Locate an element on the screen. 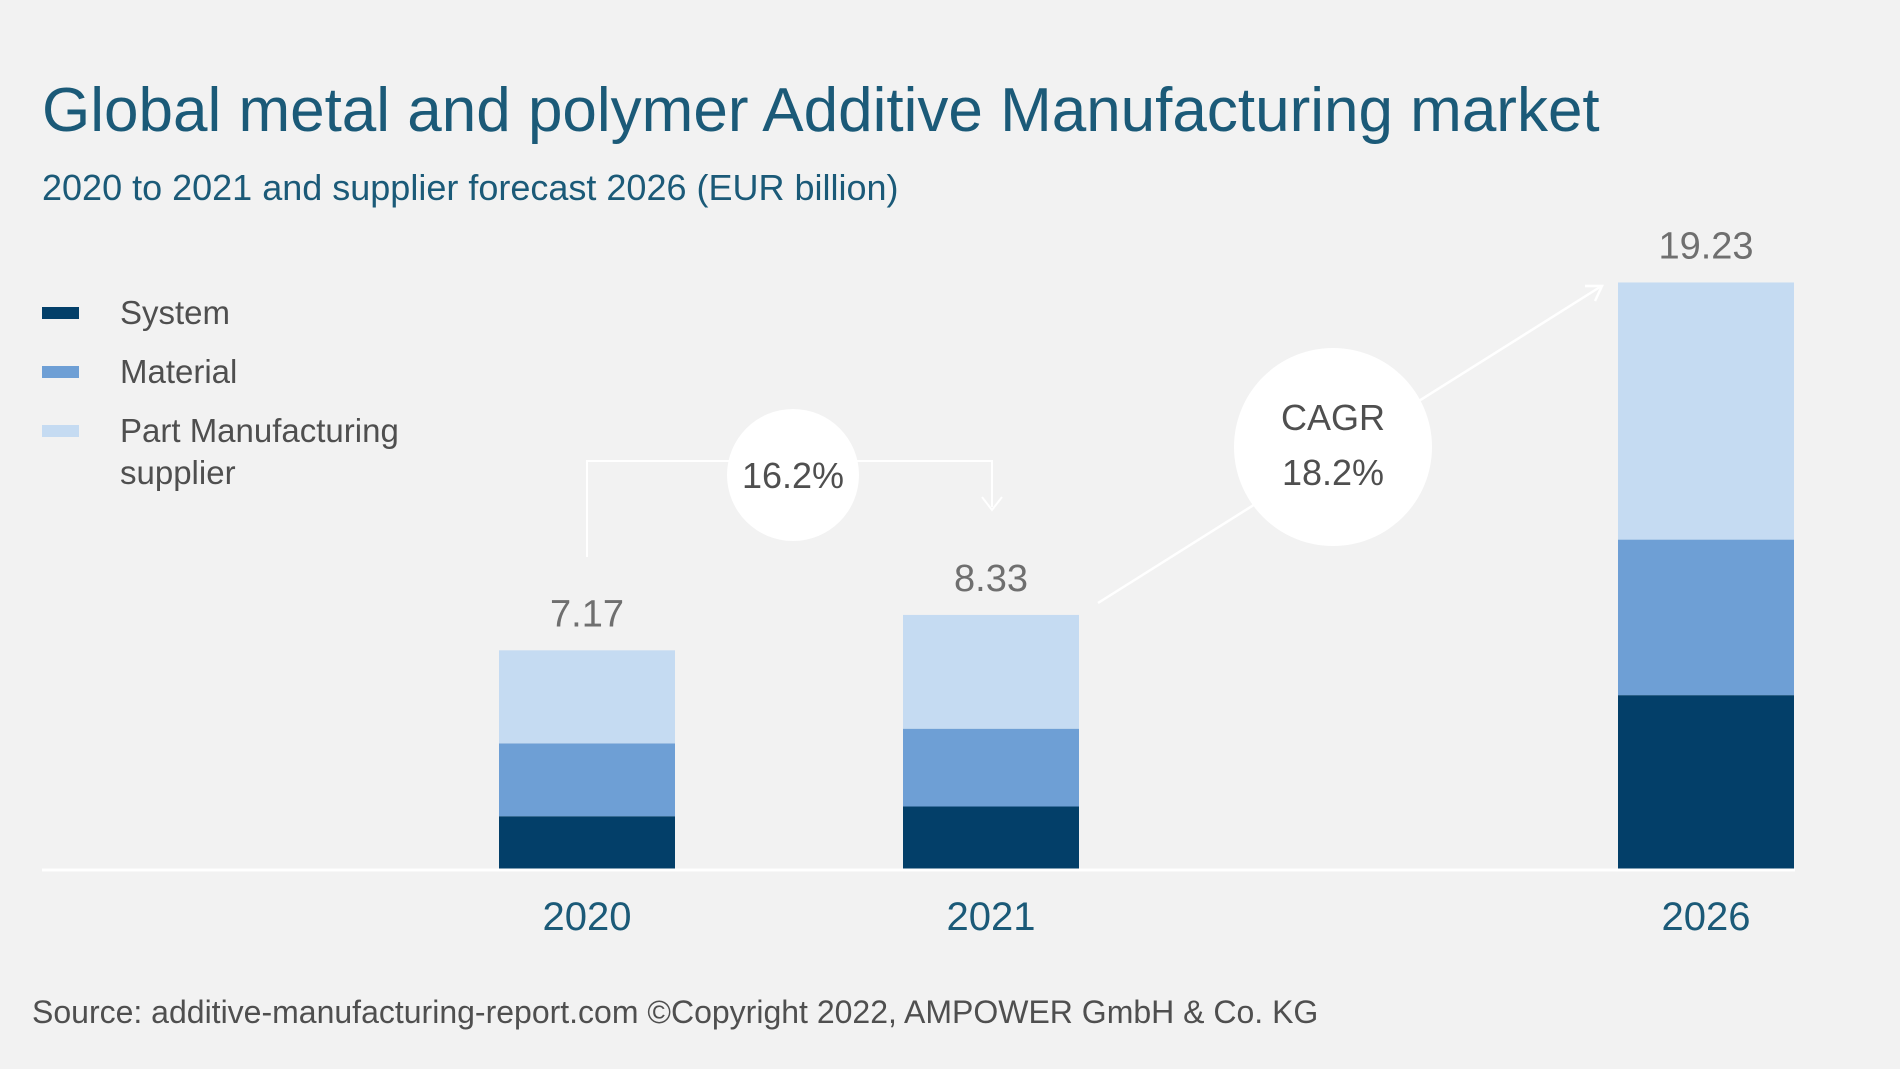  cagr-label: CAGR is located at coordinates (1333, 417).